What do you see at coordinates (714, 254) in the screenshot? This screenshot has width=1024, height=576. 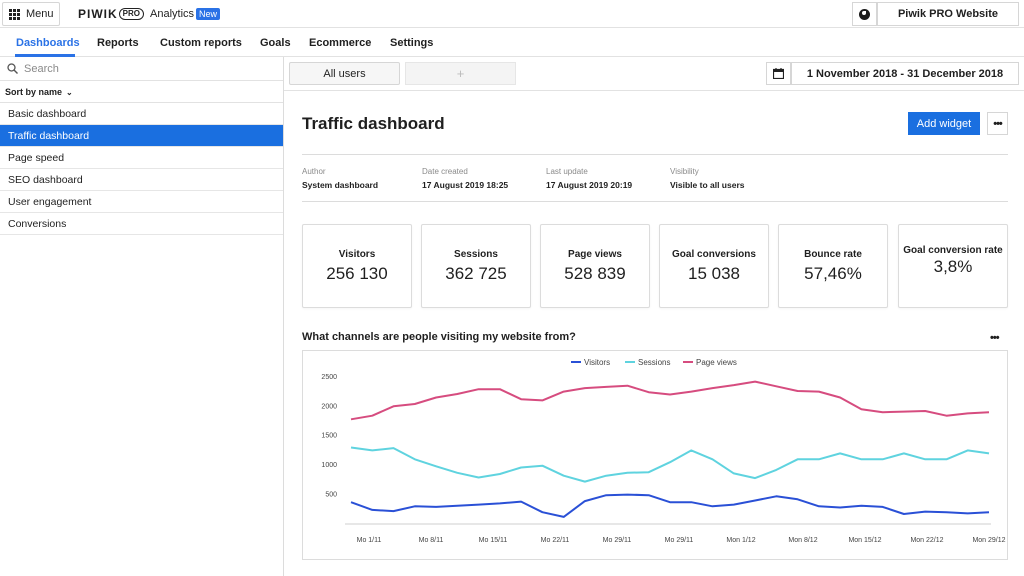 I see `kpi-label: Goal conversions` at bounding box center [714, 254].